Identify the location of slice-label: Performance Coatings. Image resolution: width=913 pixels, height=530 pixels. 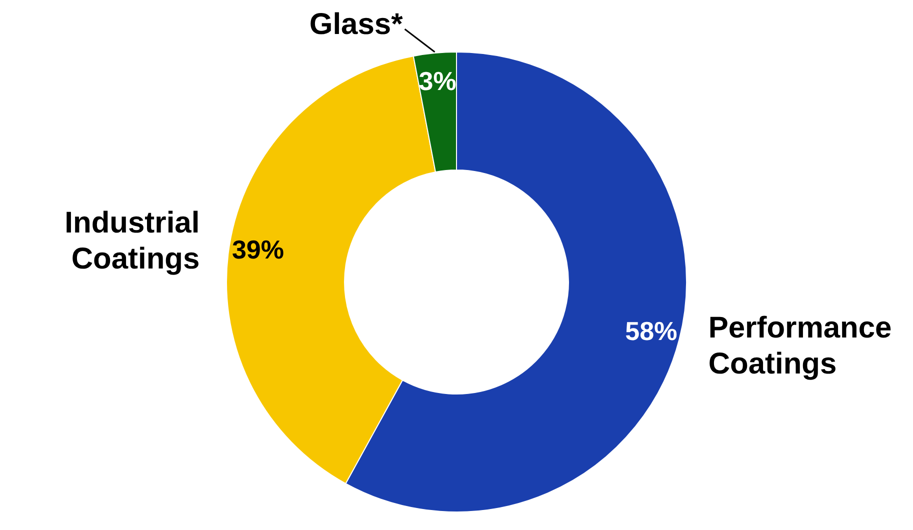
(800, 346).